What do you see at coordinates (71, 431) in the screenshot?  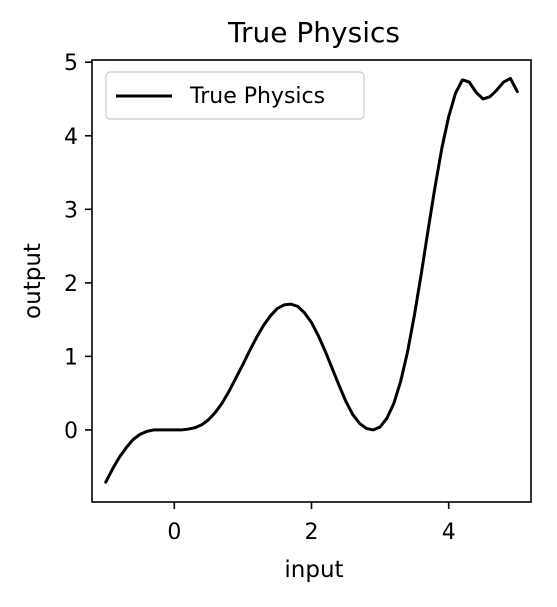 I see `y-tick-label: 0` at bounding box center [71, 431].